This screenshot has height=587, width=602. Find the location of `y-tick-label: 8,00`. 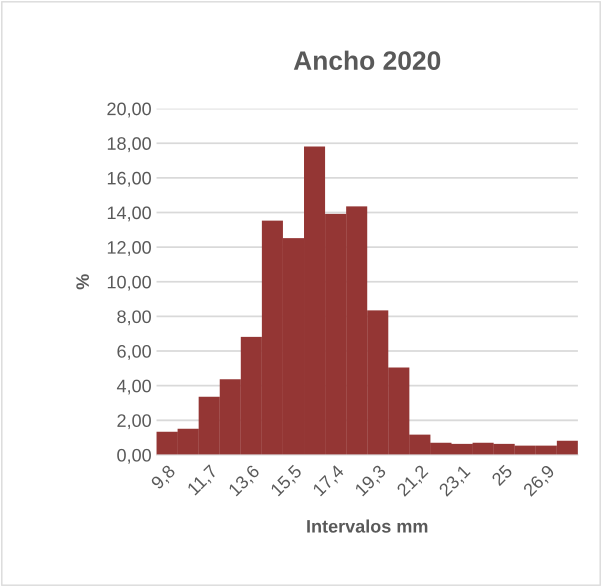

y-tick-label: 8,00 is located at coordinates (134, 318).